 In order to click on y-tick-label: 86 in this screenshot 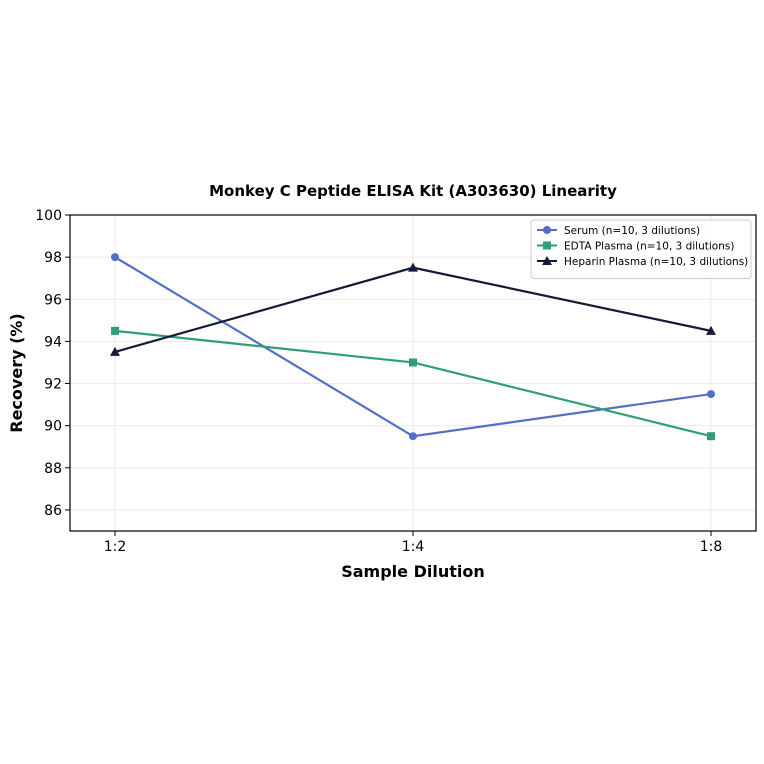, I will do `click(53, 511)`.